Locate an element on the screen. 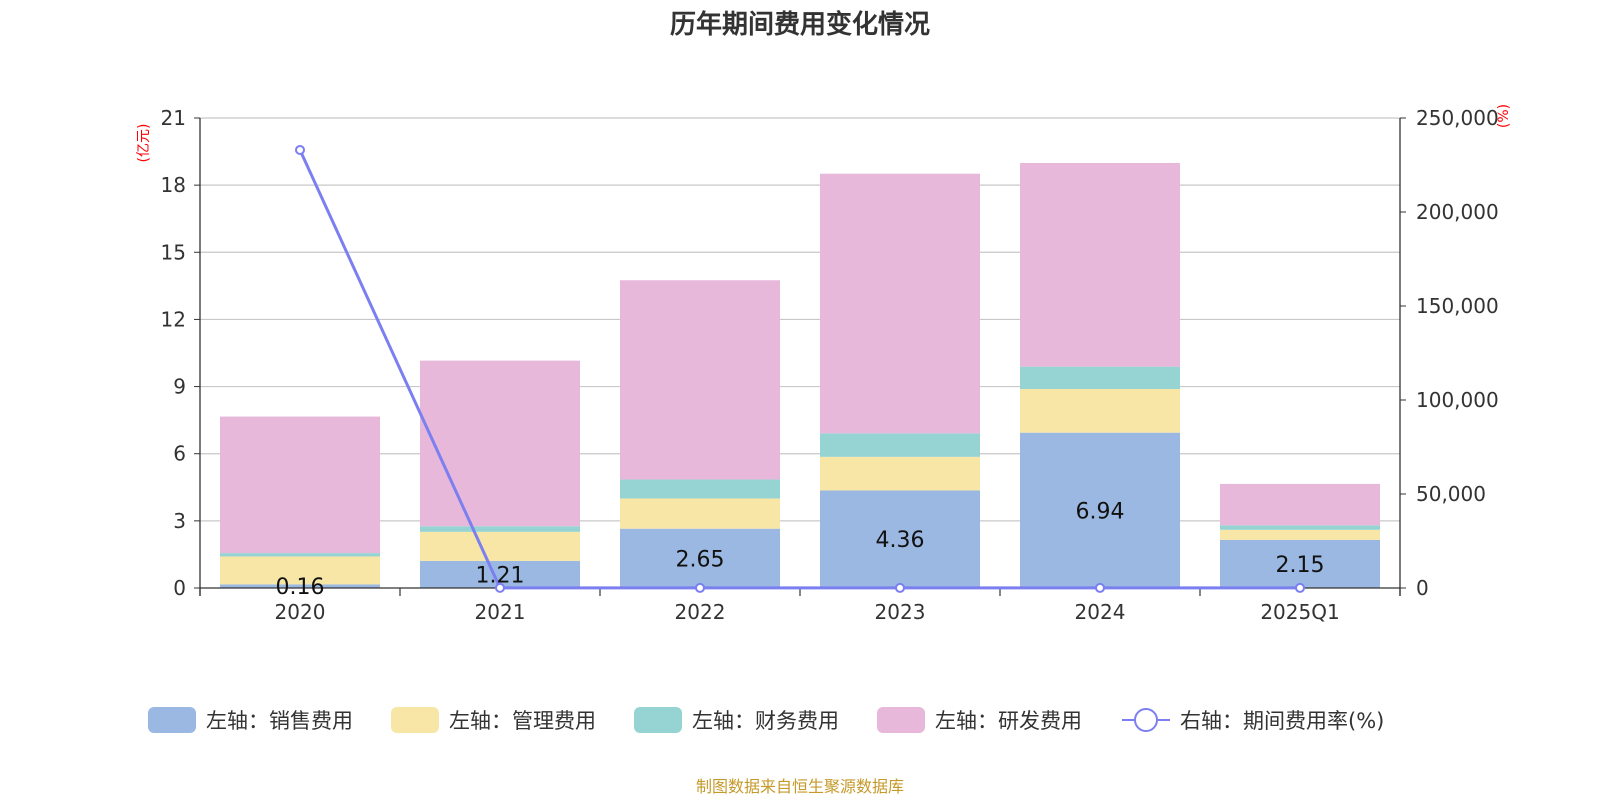  right-axis-tick-label: 250,000 is located at coordinates (1457, 118).